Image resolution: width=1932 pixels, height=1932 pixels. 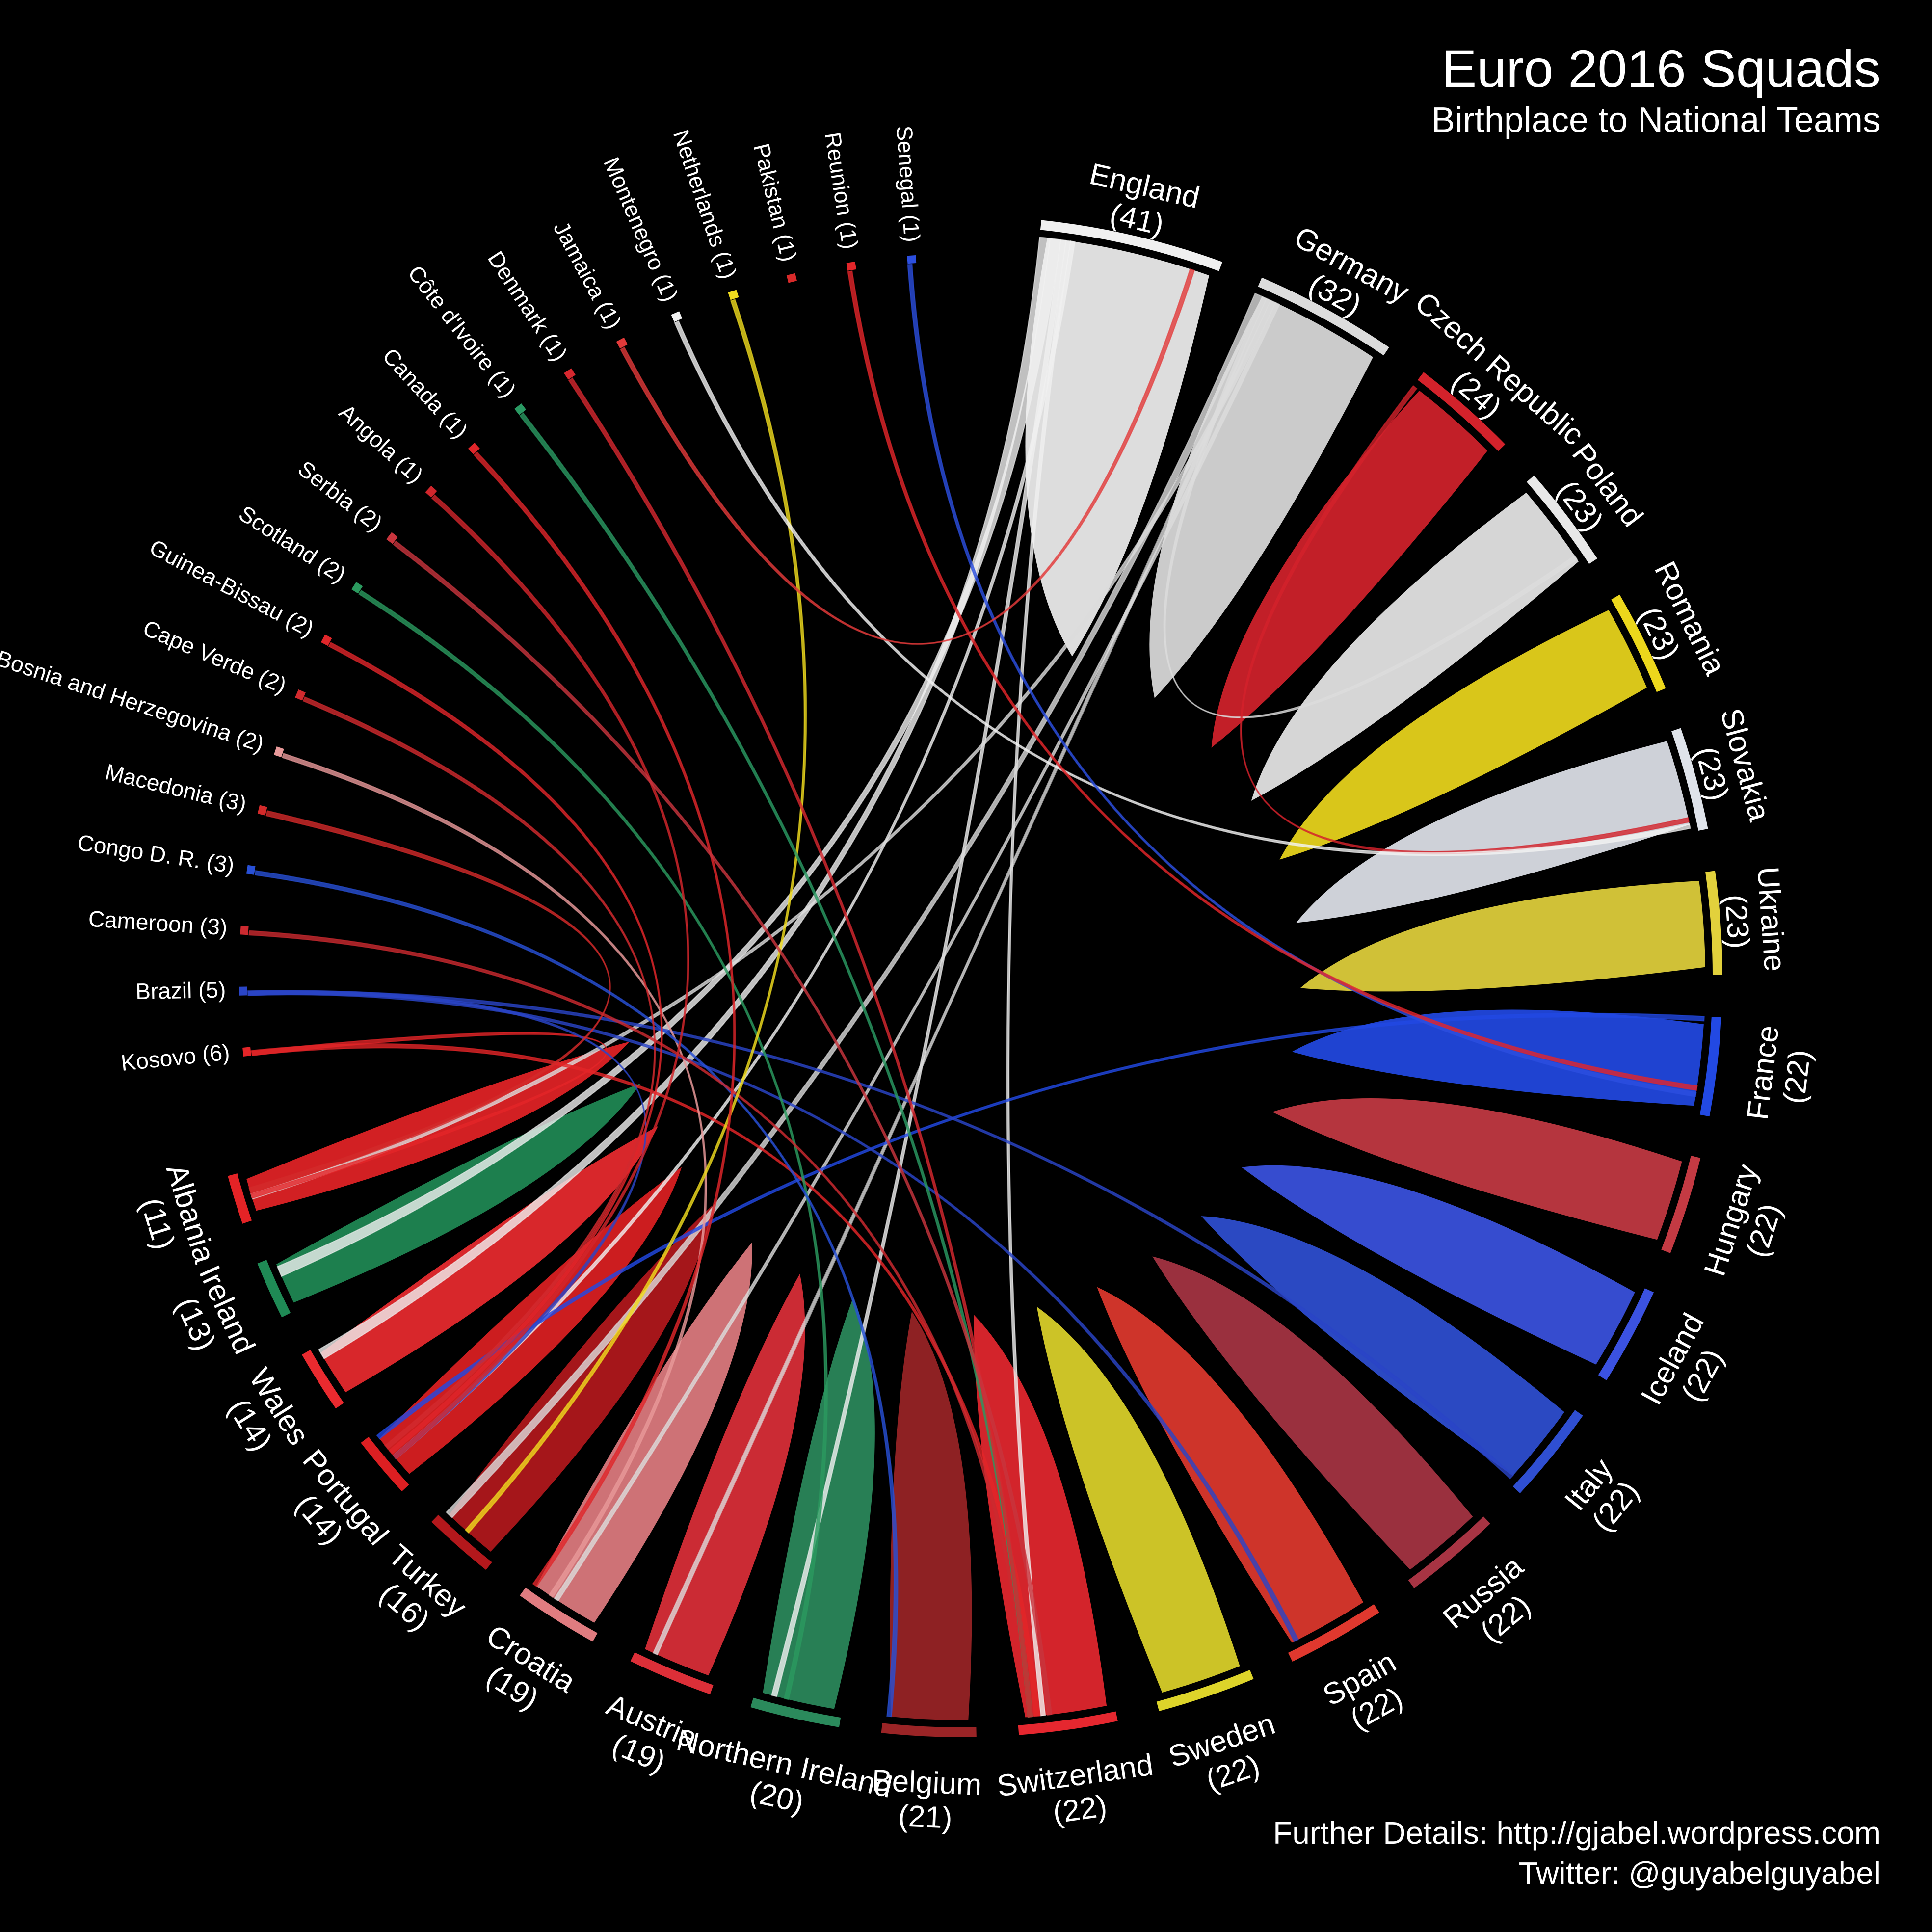 I want to click on ribbon-canada-to-croatia, so click(x=604, y=1019).